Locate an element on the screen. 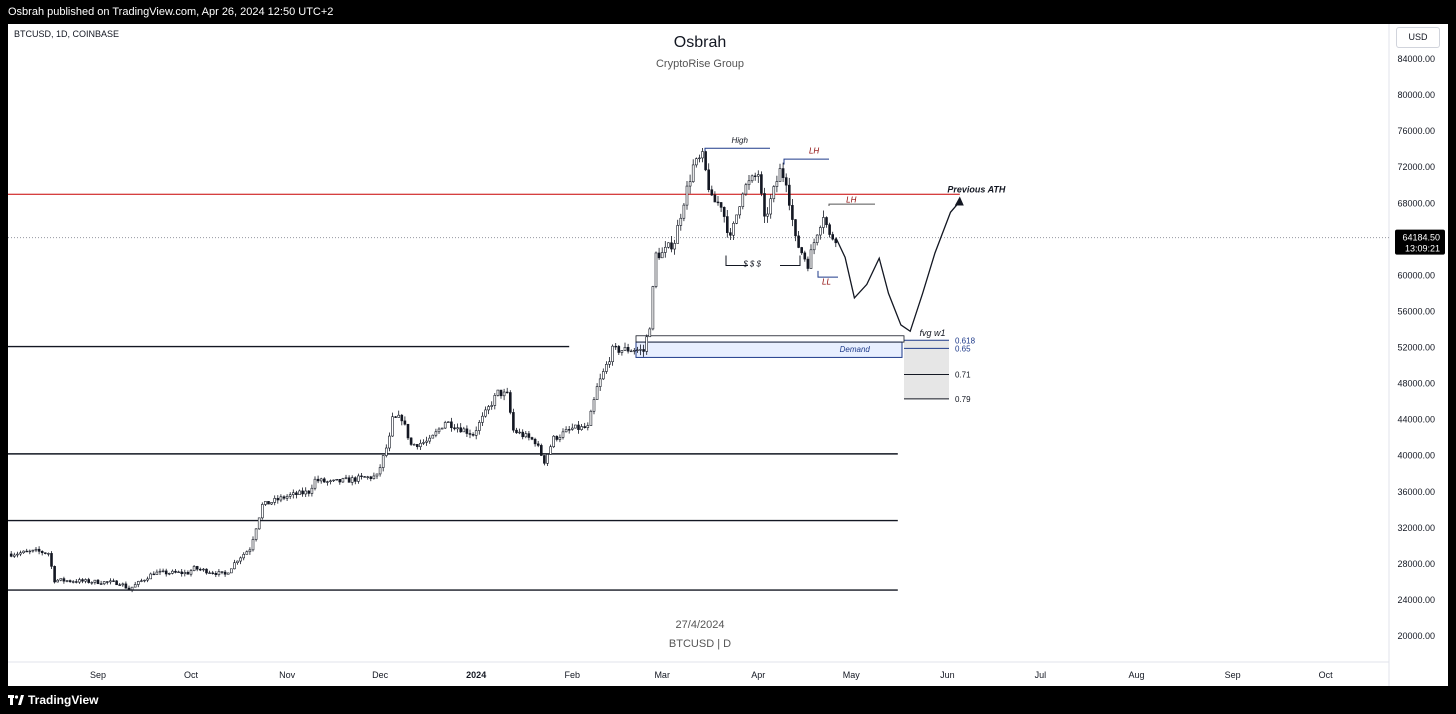 This screenshot has height=714, width=1456. annotation-label: fvg w1 is located at coordinates (933, 333).